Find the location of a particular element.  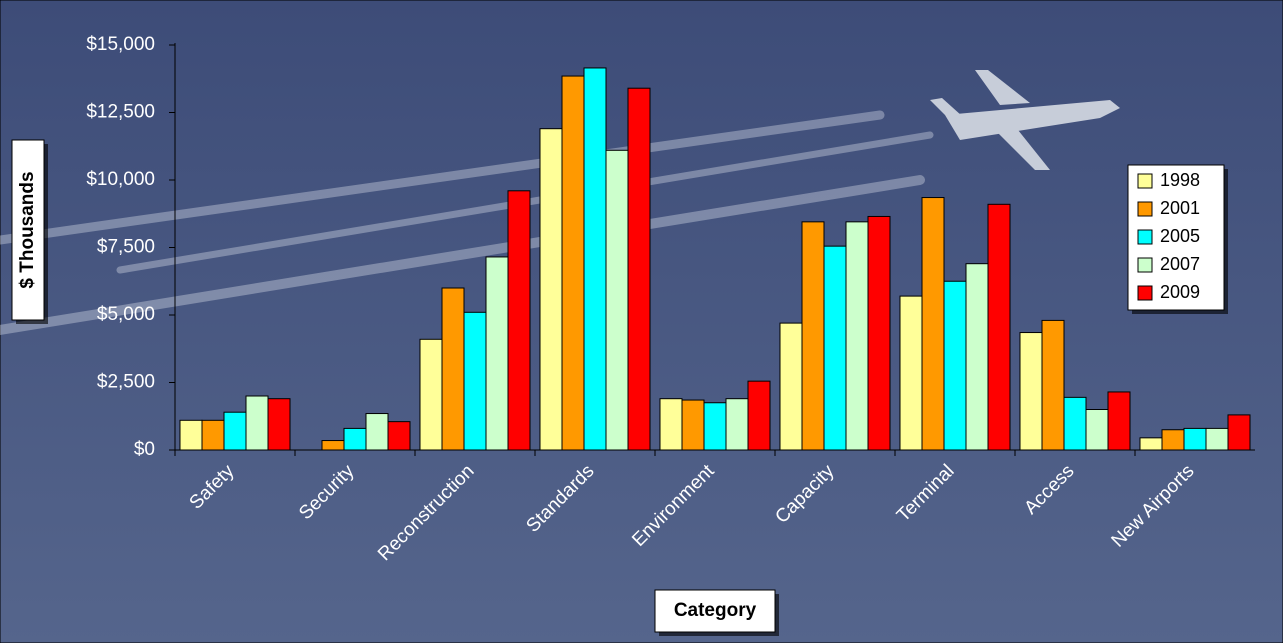

y-tick-label: $5,000 is located at coordinates (126, 314).